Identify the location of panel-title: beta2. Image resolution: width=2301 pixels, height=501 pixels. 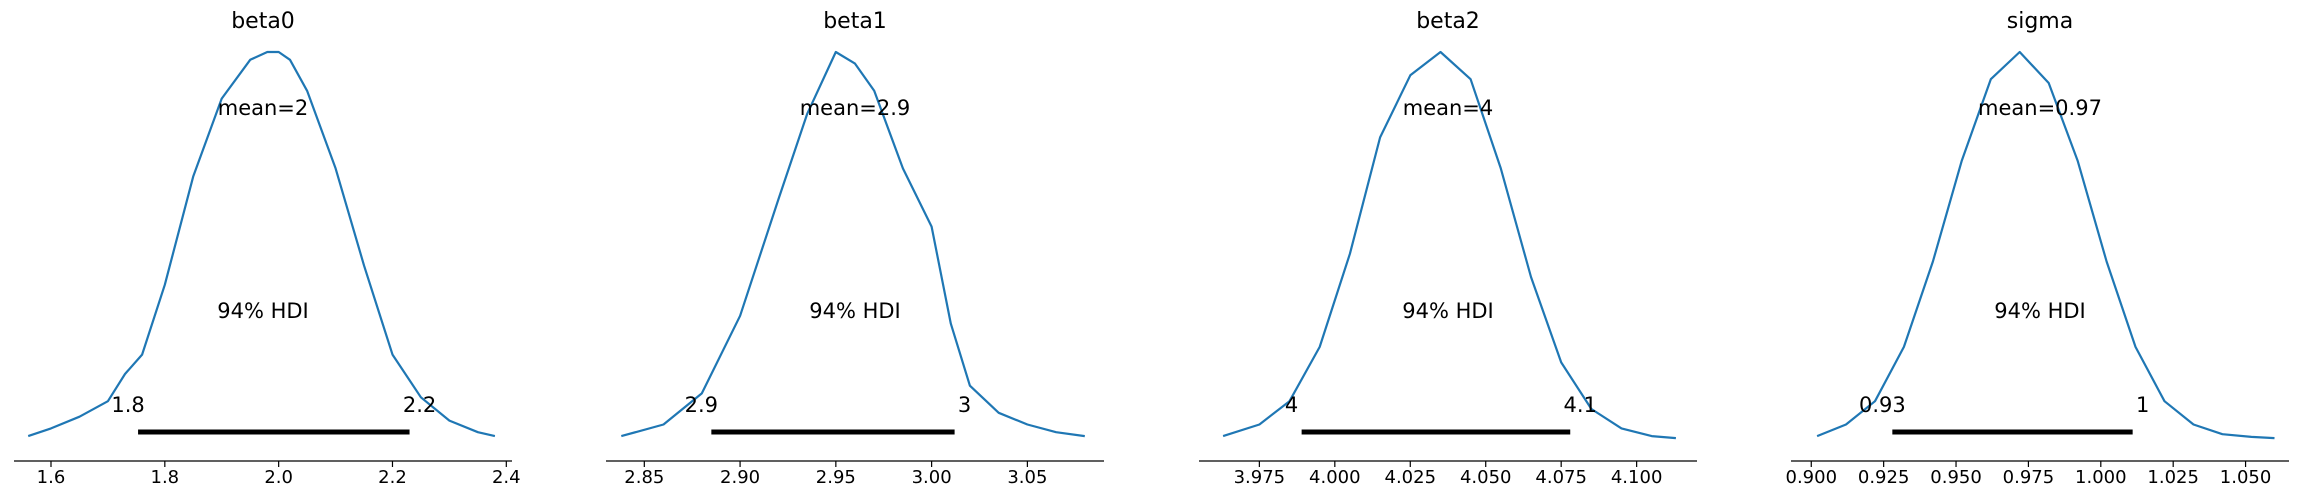
(1448, 21).